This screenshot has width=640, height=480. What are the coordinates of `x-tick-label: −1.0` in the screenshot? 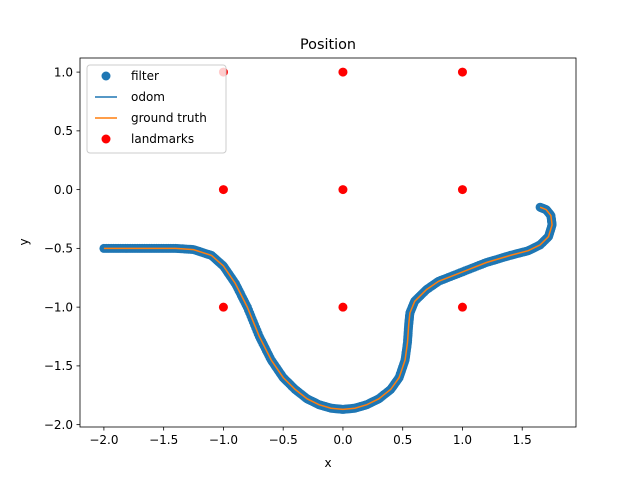 It's located at (223, 440).